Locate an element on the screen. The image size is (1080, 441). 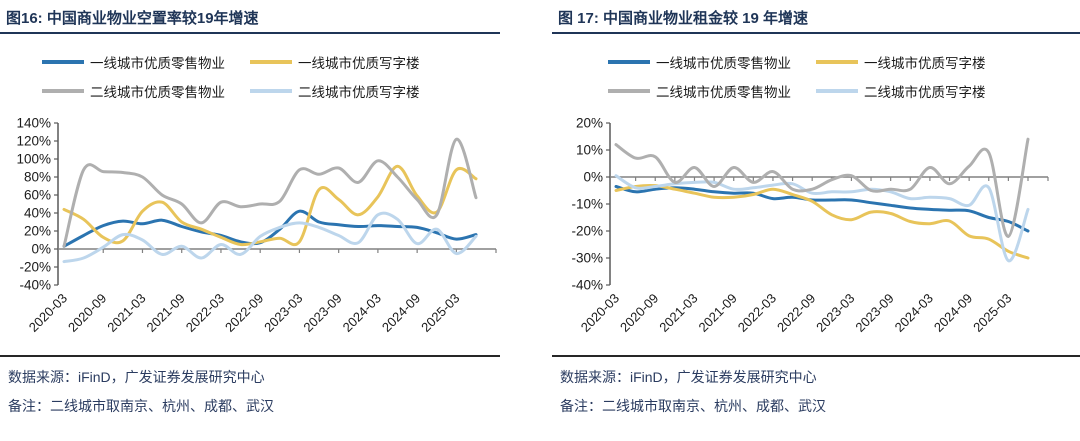
figure-16-title: 图16: 中国商业物业空置率较19年增速 is located at coordinates (132, 18).